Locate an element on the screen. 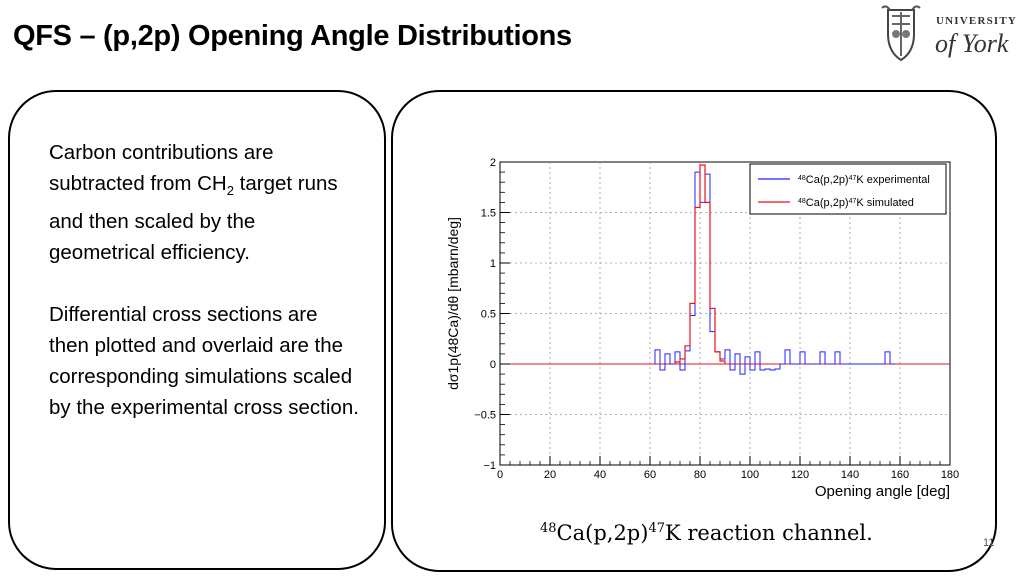  y-tick-label: 1 is located at coordinates (493, 264).